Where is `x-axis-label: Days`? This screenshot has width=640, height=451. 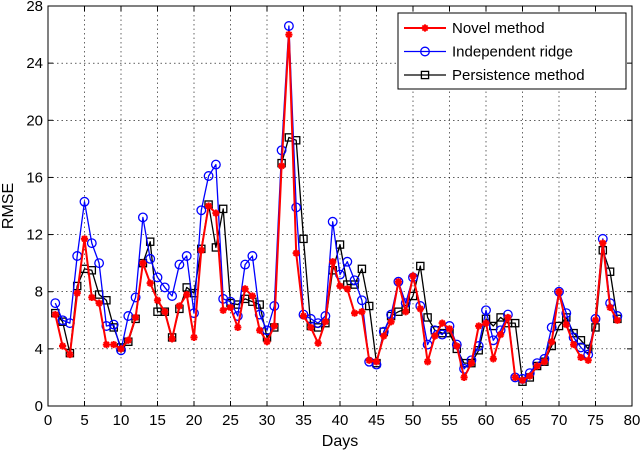
x-axis-label: Days is located at coordinates (340, 441).